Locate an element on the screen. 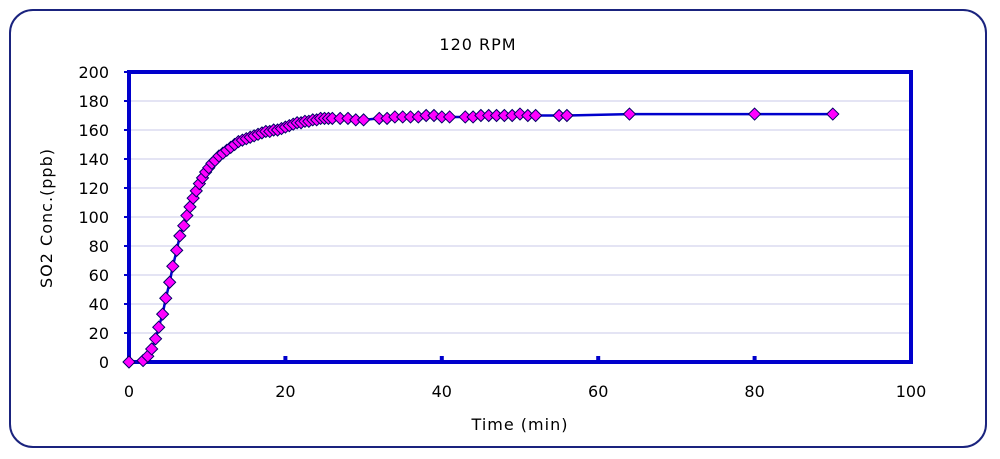 This screenshot has width=1000, height=459. y-tick-label: 20 is located at coordinates (99, 333).